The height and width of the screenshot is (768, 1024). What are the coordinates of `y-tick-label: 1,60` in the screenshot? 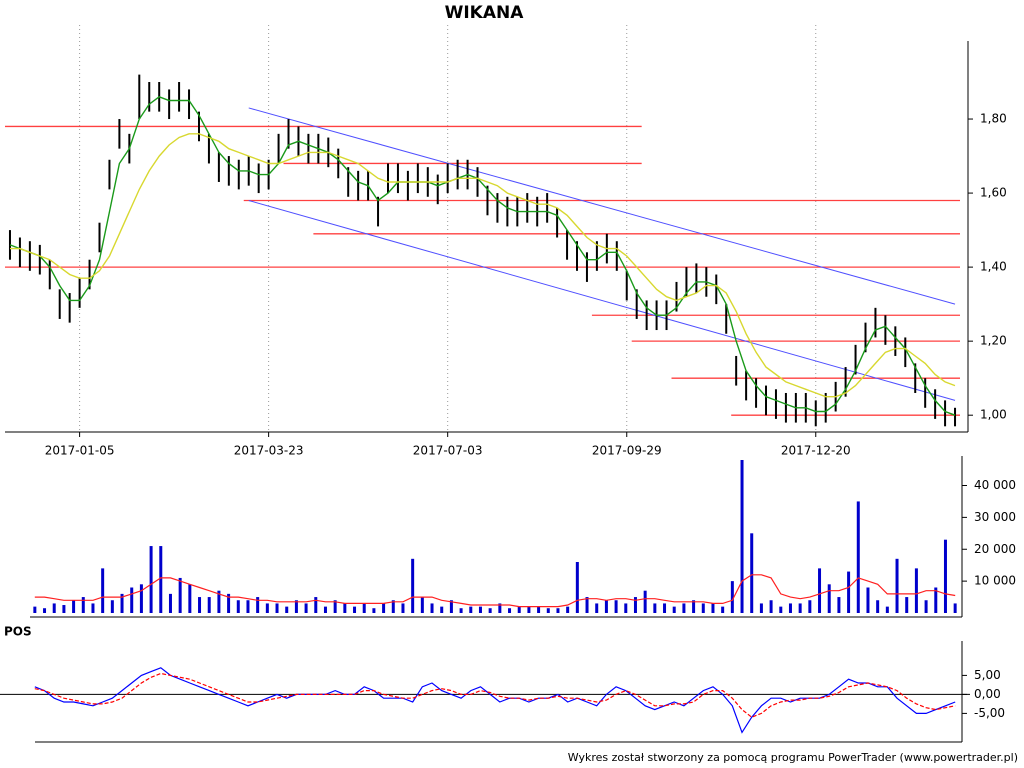 It's located at (993, 193).